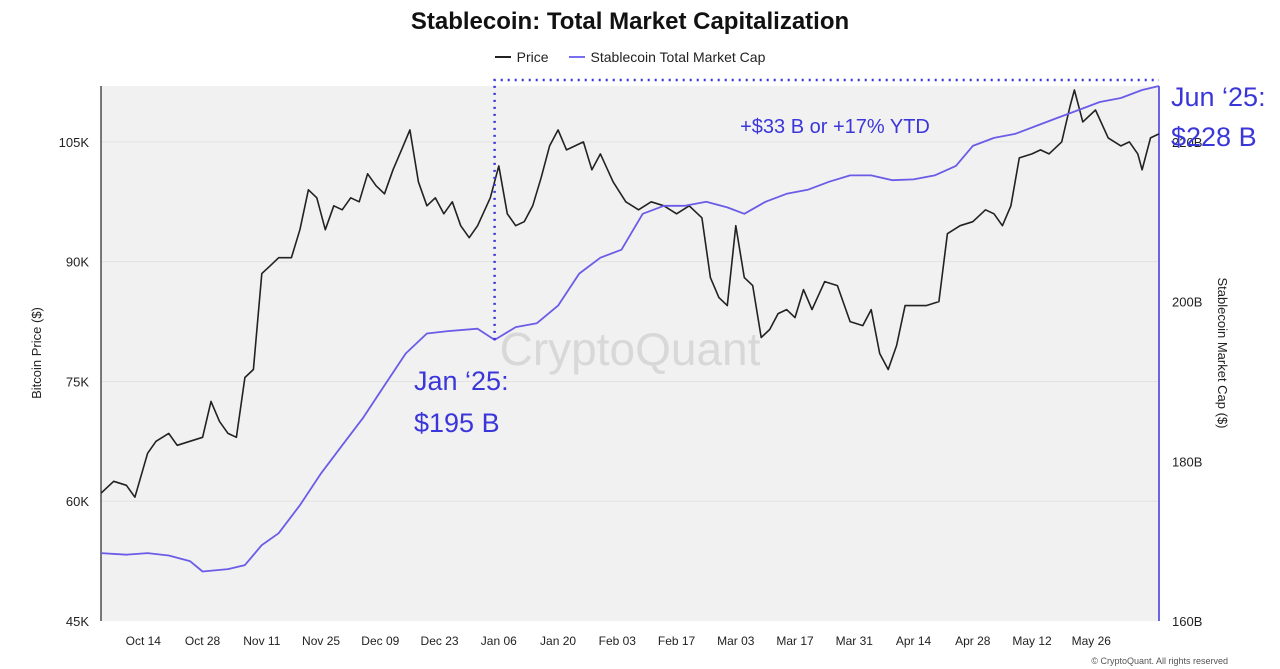 The height and width of the screenshot is (669, 1280). Describe the element at coordinates (1159, 661) in the screenshot. I see `copyright-credit: © CryptoQuant. All rights reserved` at that location.